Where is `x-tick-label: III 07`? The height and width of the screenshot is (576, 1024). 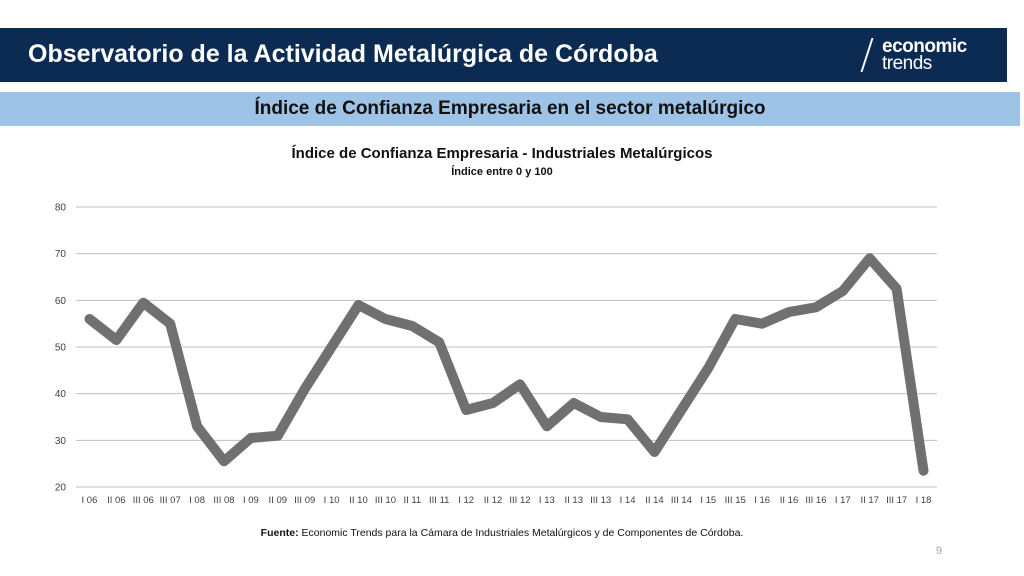 x-tick-label: III 07 is located at coordinates (170, 500).